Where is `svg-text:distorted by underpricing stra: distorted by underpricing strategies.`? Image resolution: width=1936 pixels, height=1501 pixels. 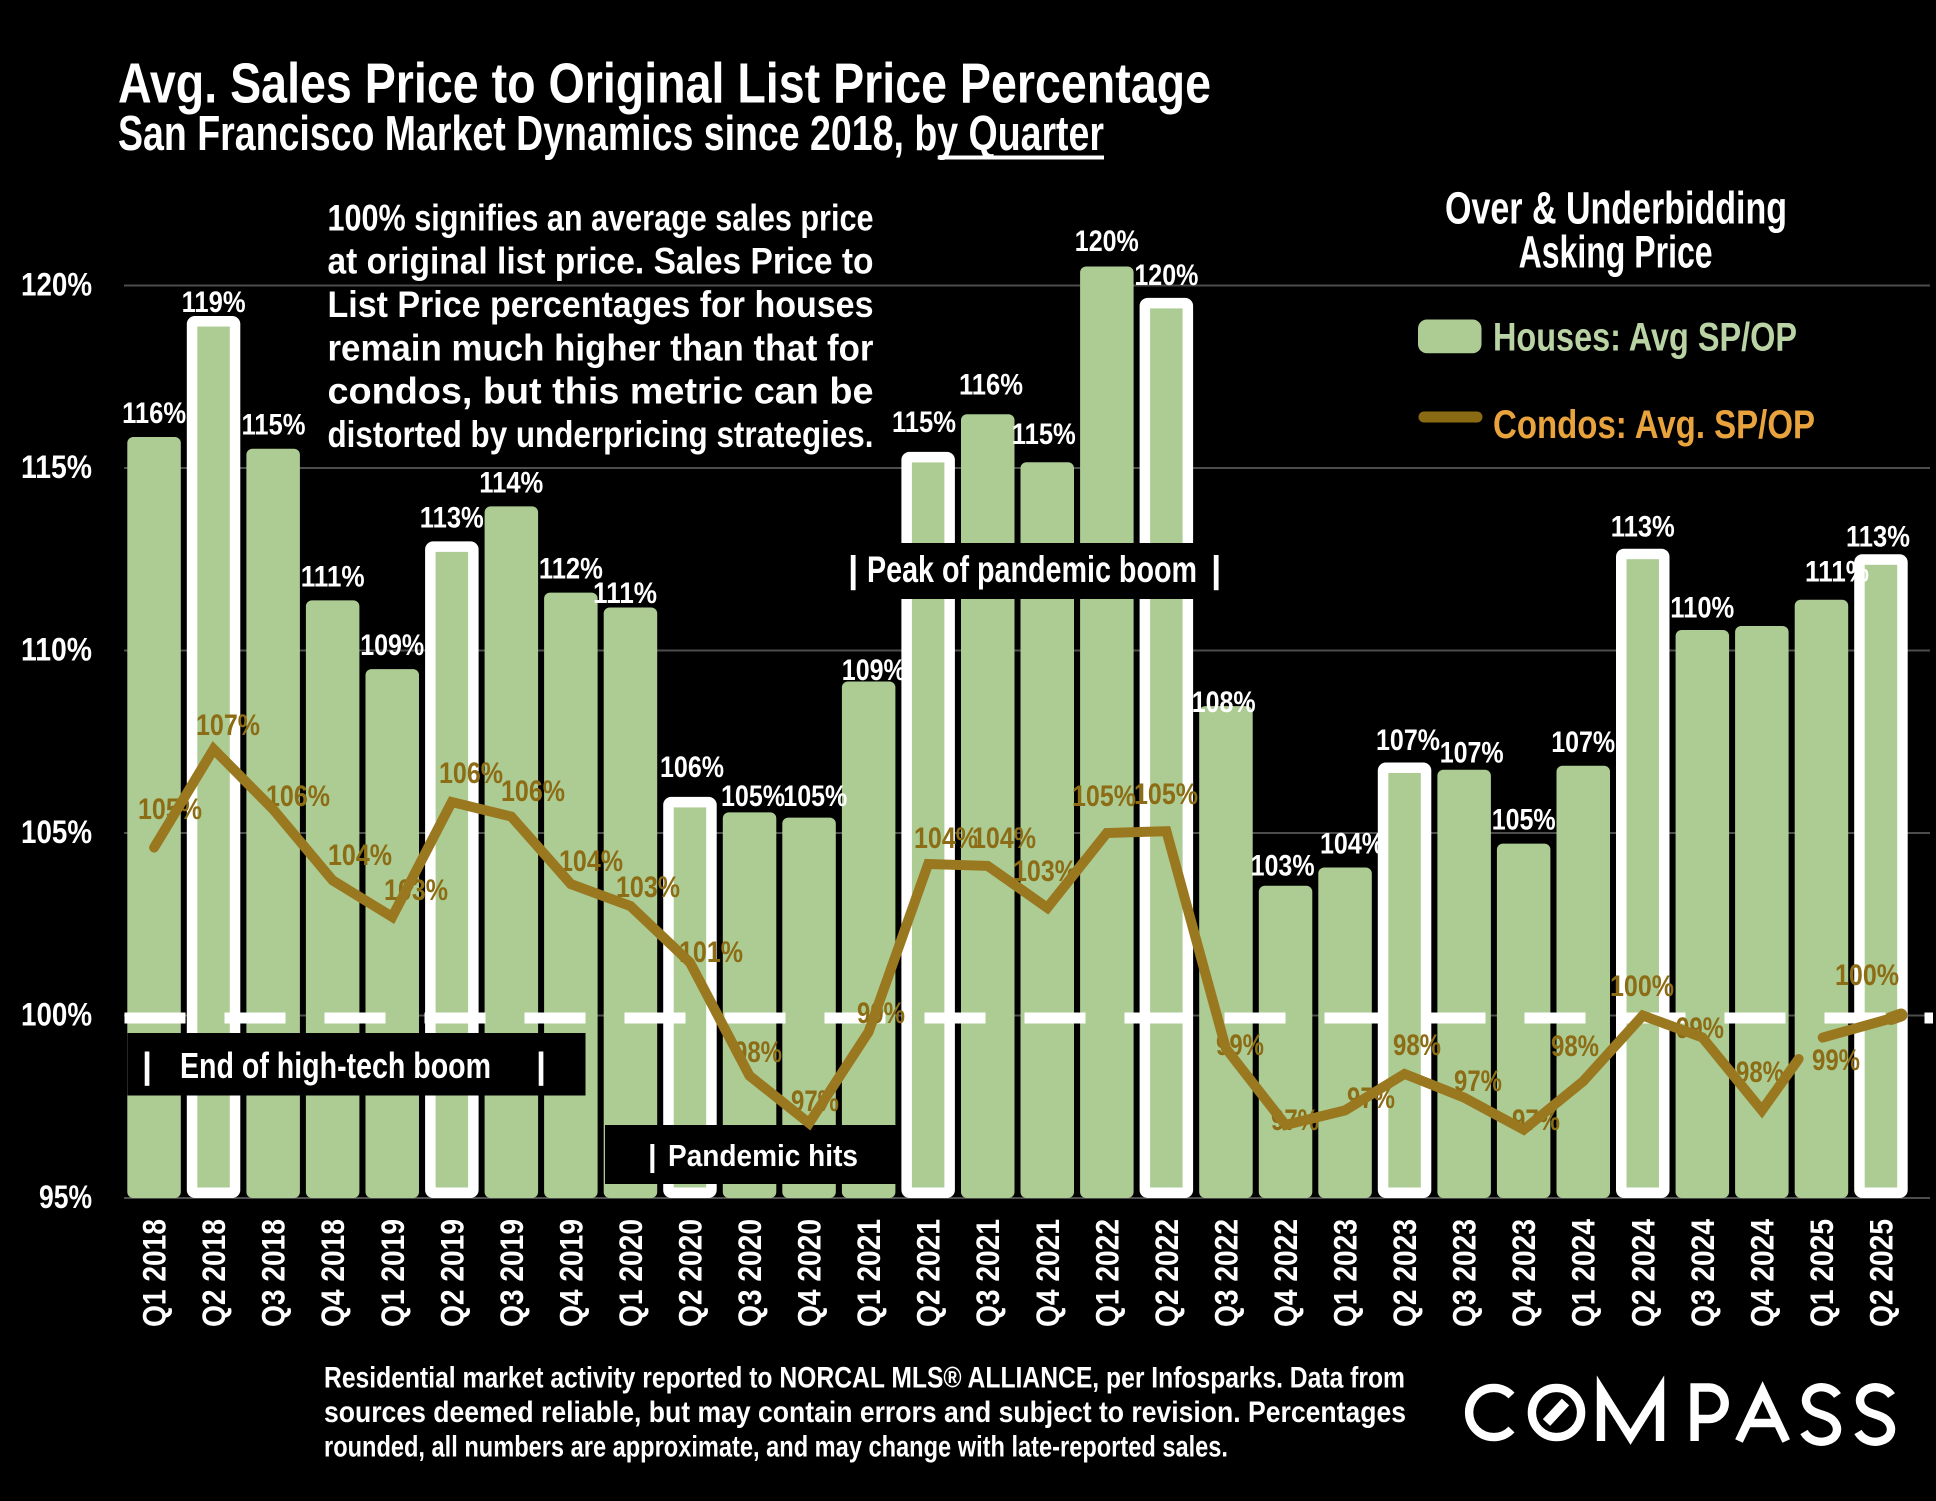
svg-text:distorted by underpricing stra: distorted by underpricing strategies. is located at coordinates (601, 434).